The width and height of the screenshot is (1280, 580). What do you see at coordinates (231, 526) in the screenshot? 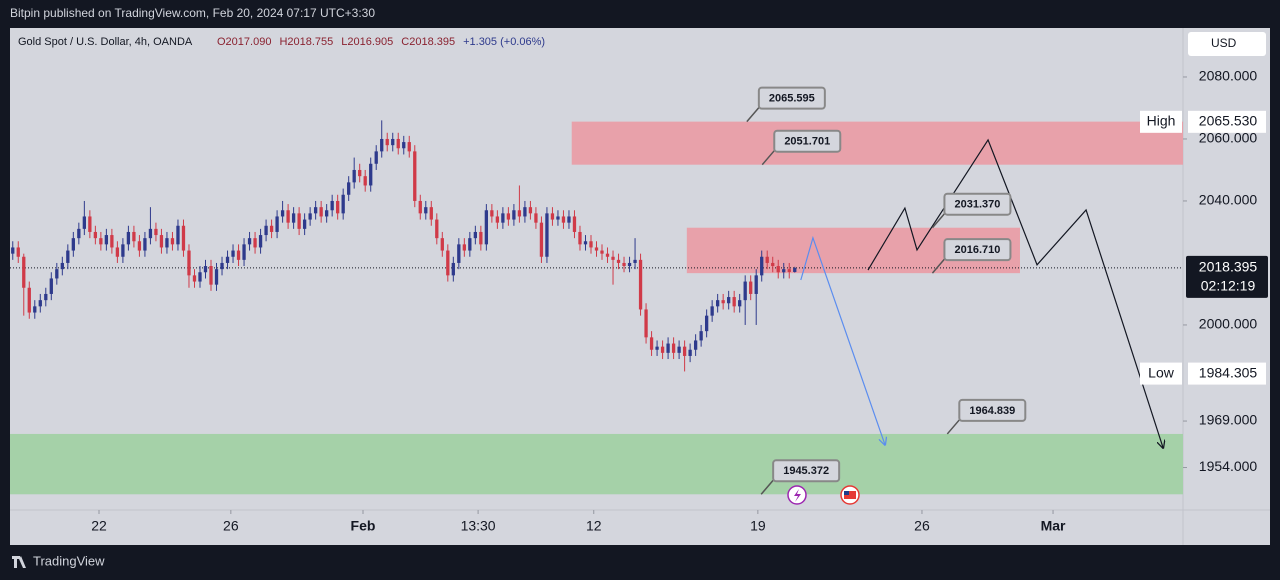
I see `x-tick-label: 26` at bounding box center [231, 526].